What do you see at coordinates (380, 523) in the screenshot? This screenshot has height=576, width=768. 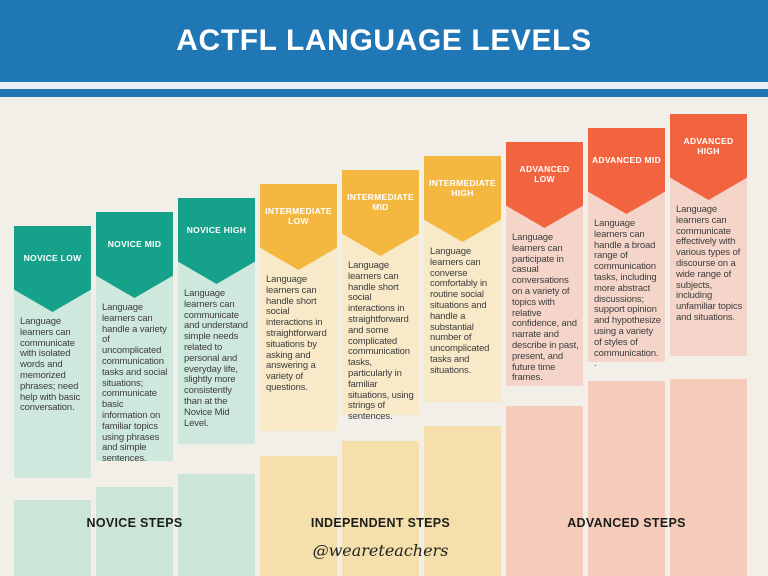 I see `group-label-independent: INDEPENDENT STEPS` at bounding box center [380, 523].